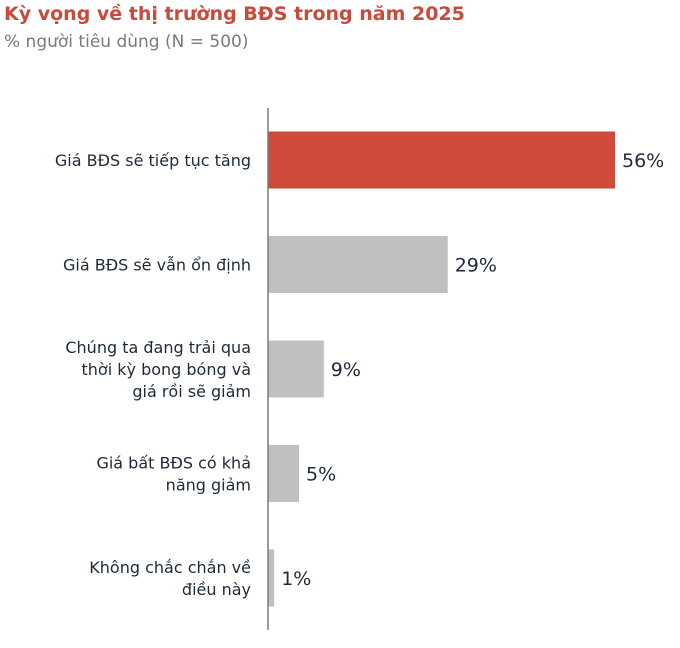 This screenshot has width=680, height=648. I want to click on value-label-0: 56%, so click(643, 161).